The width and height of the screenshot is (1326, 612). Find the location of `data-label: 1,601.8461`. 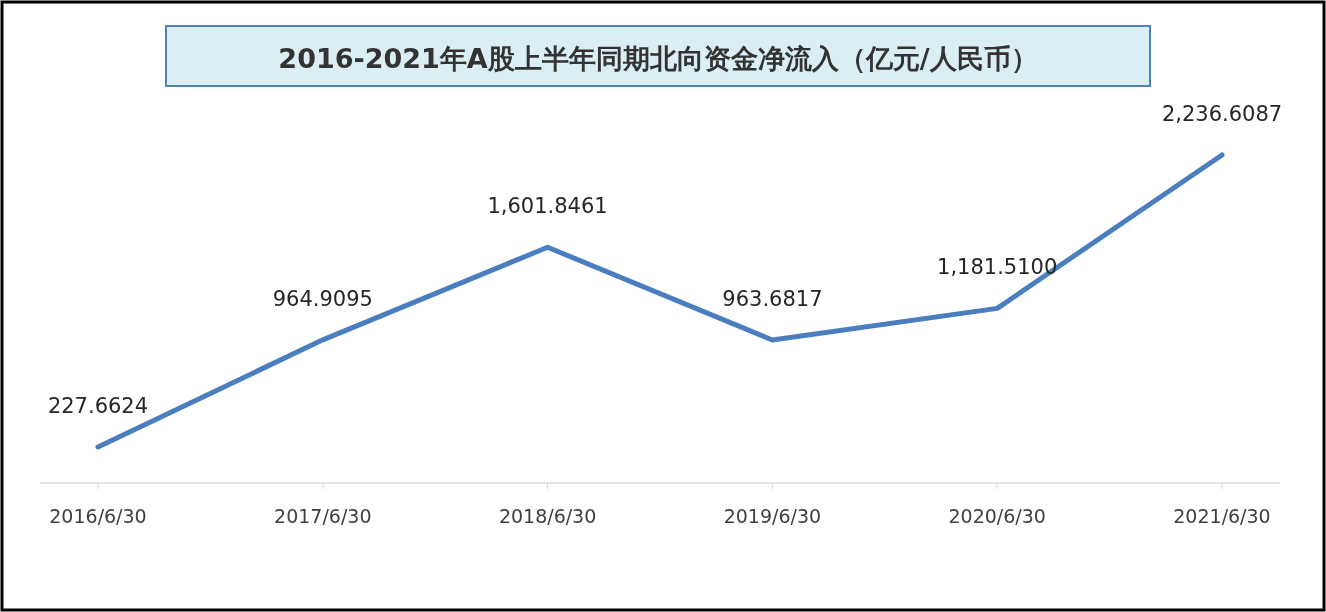

data-label: 1,601.8461 is located at coordinates (547, 206).